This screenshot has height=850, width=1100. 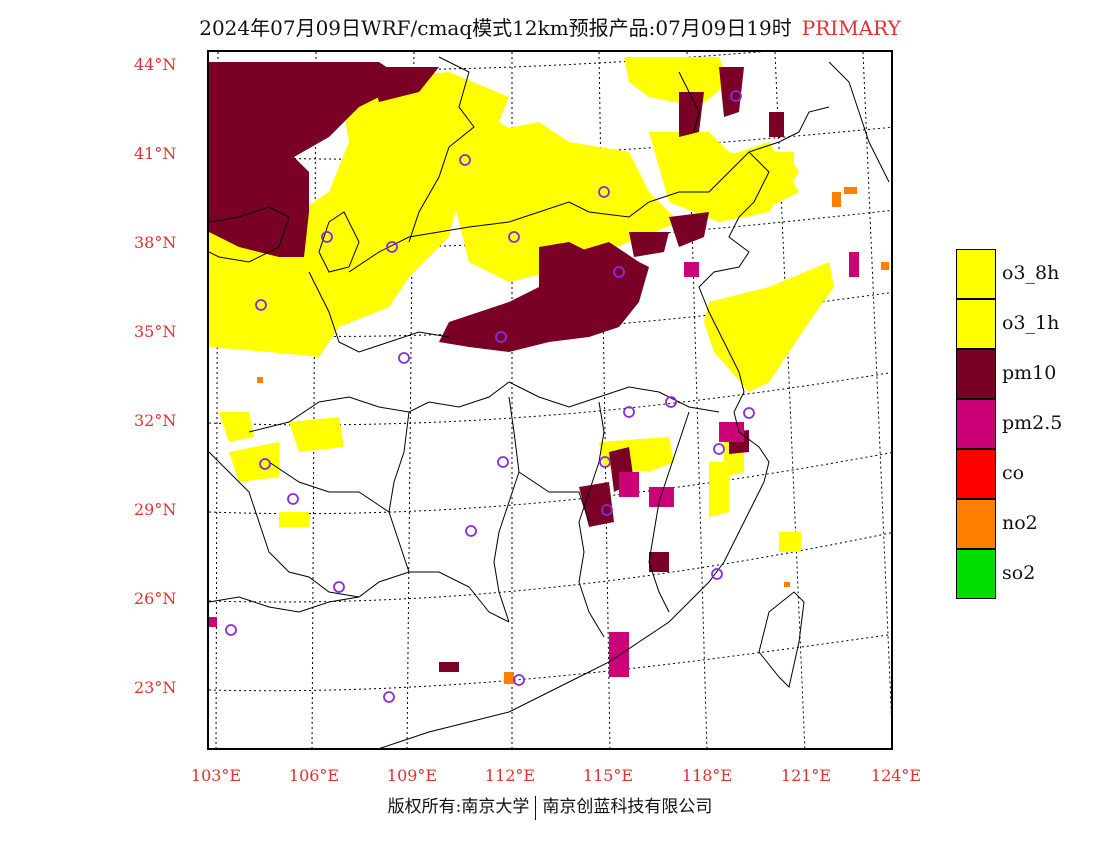 What do you see at coordinates (155, 64) in the screenshot?
I see `lat-tick: 44°N` at bounding box center [155, 64].